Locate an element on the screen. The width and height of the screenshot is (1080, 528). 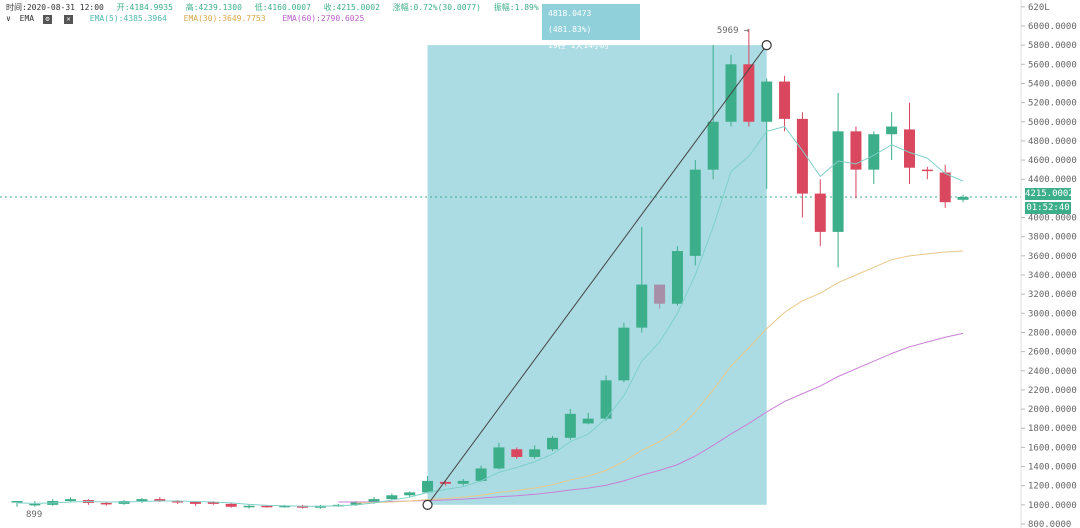
price-tick-label: 800.0000 is located at coordinates (1049, 524).